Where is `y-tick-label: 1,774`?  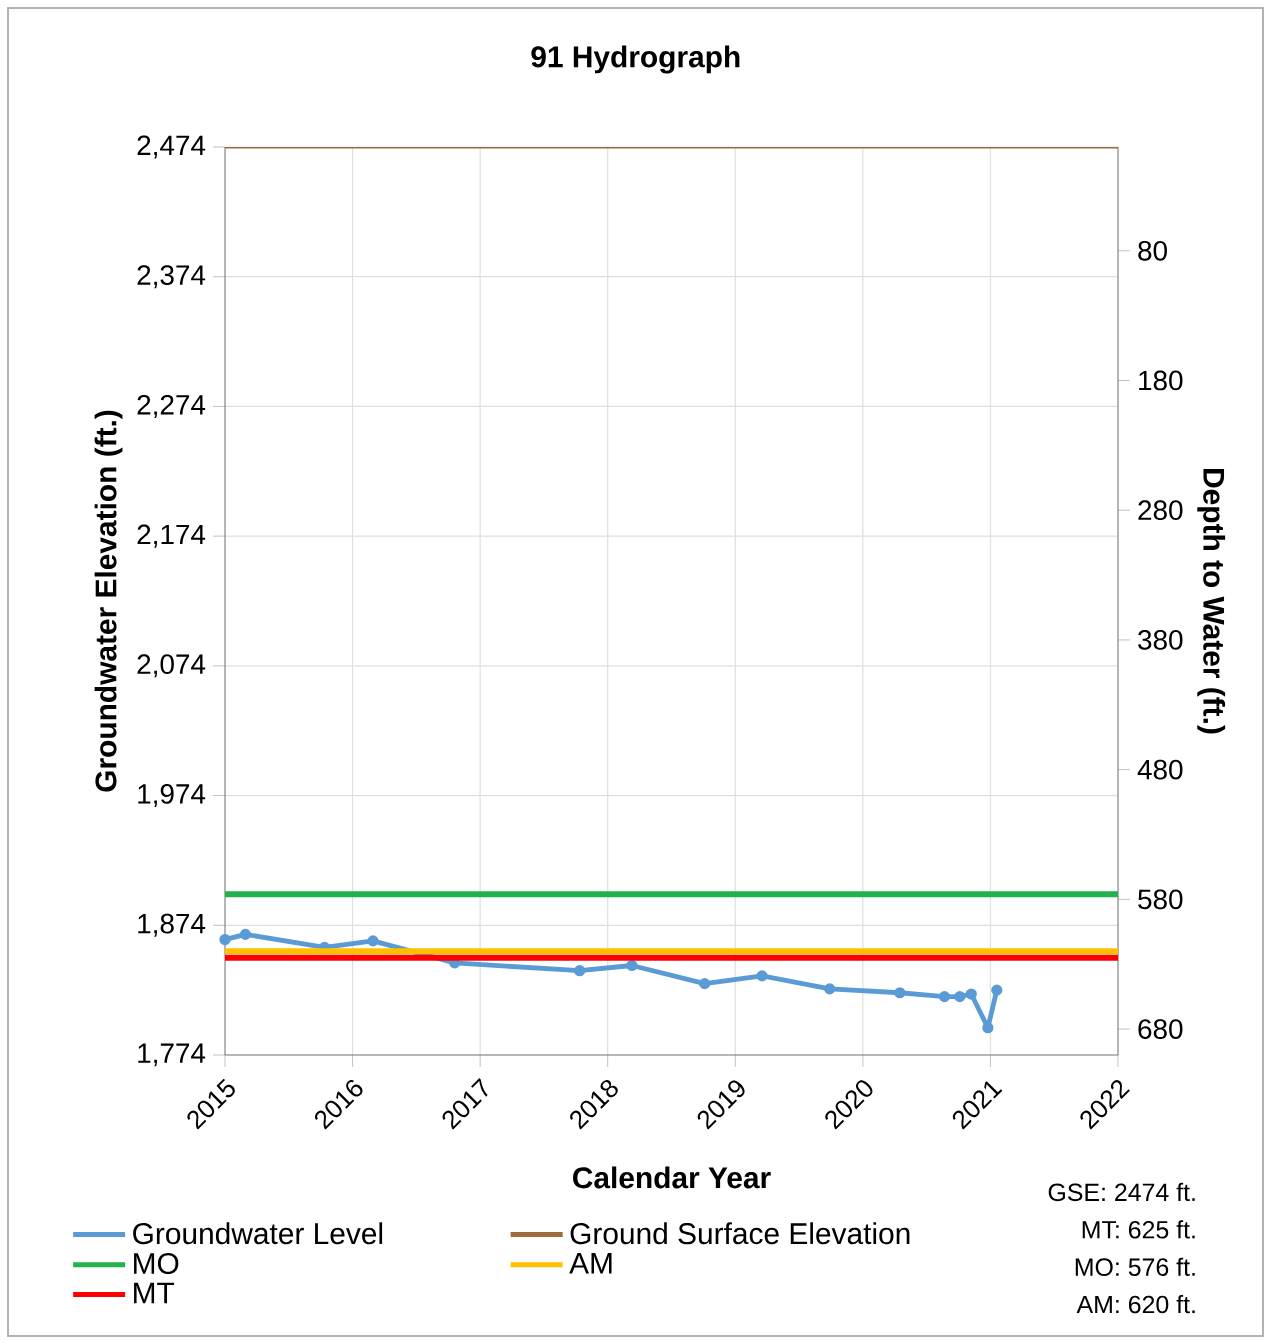 y-tick-label: 1,774 is located at coordinates (172, 1055).